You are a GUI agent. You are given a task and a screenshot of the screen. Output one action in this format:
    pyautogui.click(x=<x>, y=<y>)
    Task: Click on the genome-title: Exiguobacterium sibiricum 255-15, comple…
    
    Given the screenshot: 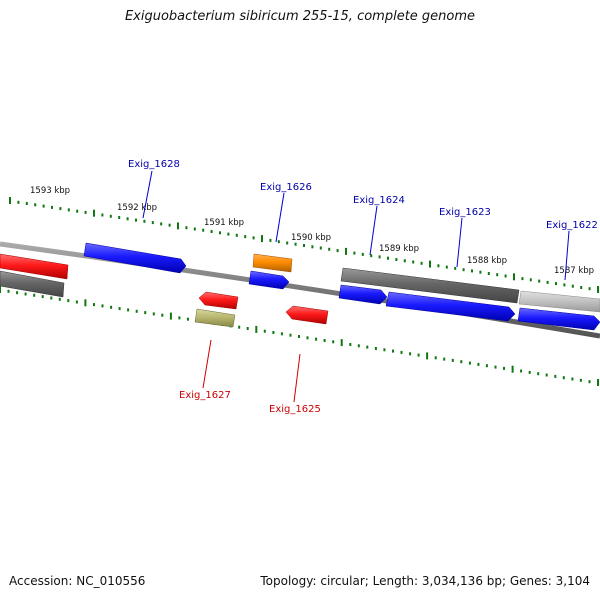 What is the action you would take?
    pyautogui.click(x=300, y=16)
    